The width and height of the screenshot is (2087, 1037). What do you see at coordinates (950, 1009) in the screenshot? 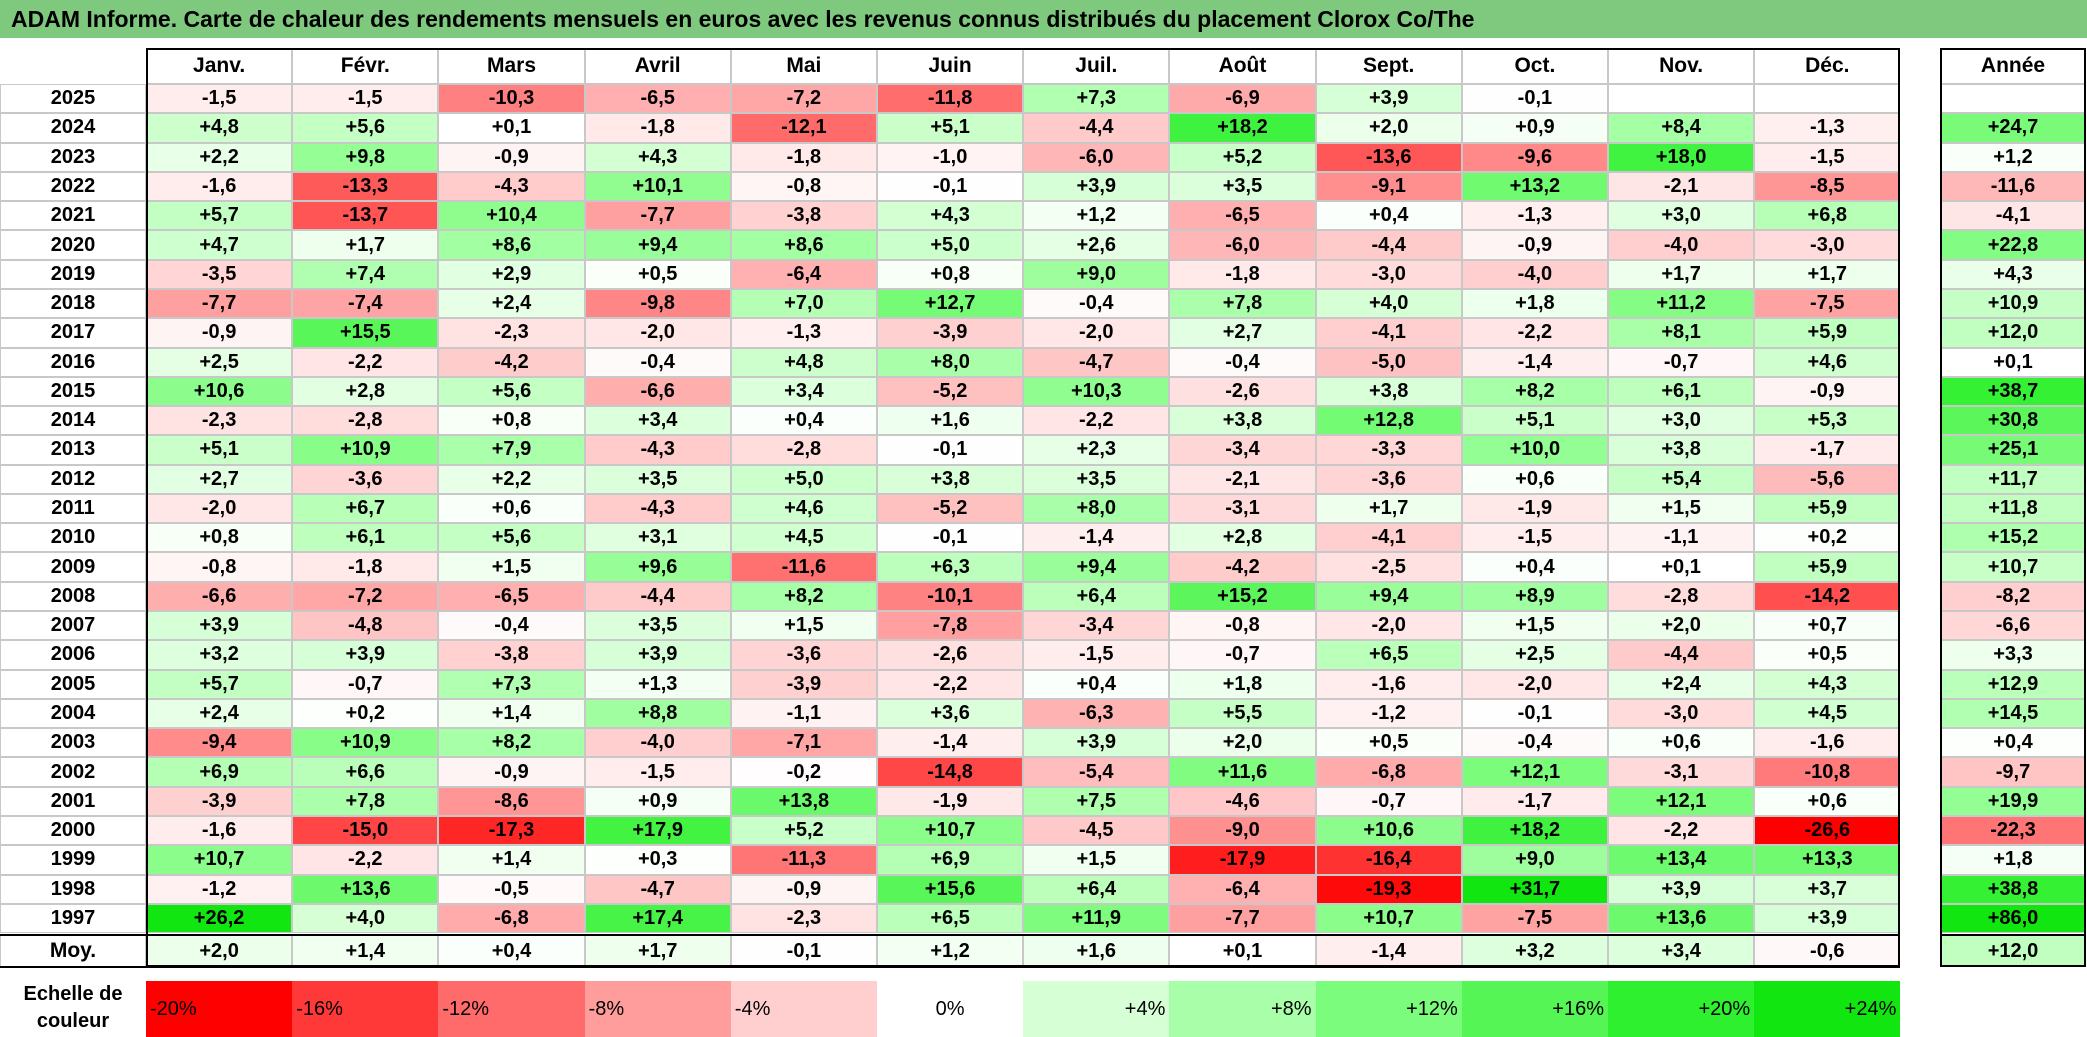
I see `color-scale-swatch: 0%` at bounding box center [950, 1009].